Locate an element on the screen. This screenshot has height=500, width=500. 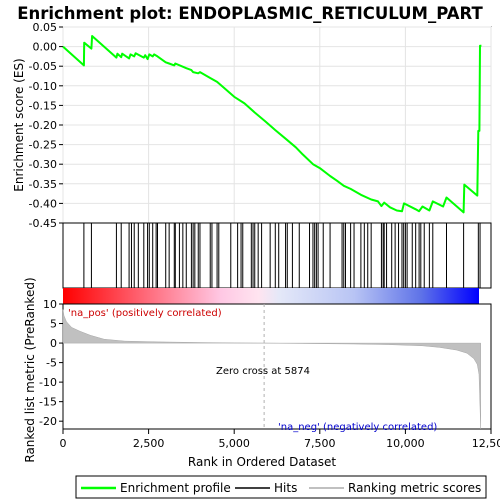
es-y-tick-label: -0.45 is located at coordinates (43, 223).